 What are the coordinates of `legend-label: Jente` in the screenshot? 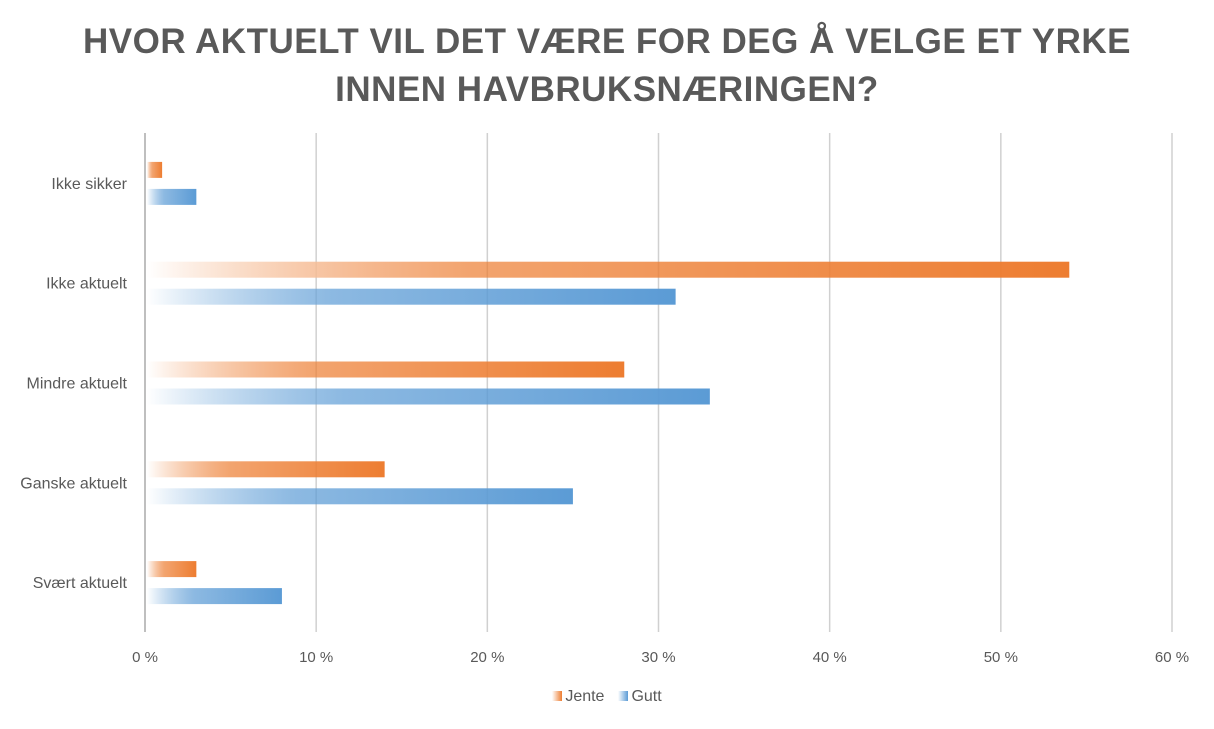 It's located at (585, 696).